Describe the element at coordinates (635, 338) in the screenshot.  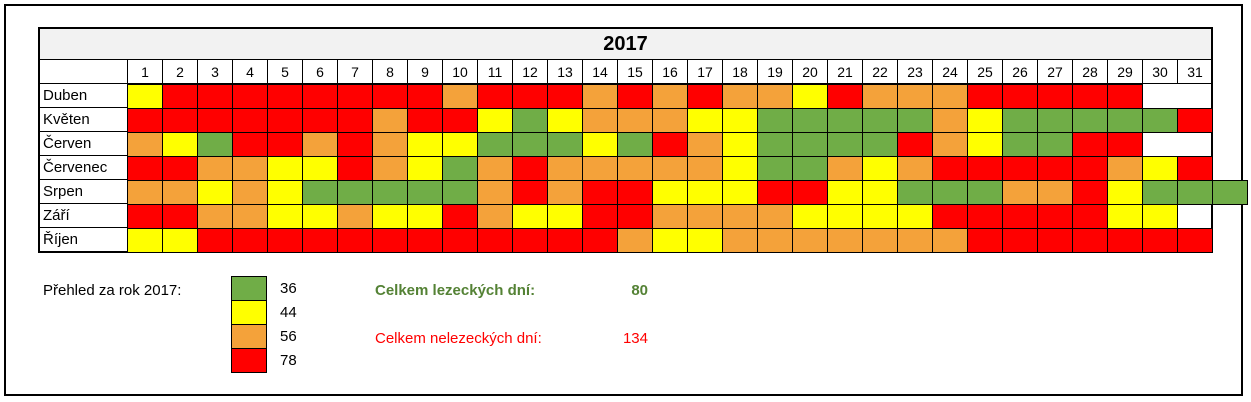
I see `non-climbing-days-value: 134` at that location.